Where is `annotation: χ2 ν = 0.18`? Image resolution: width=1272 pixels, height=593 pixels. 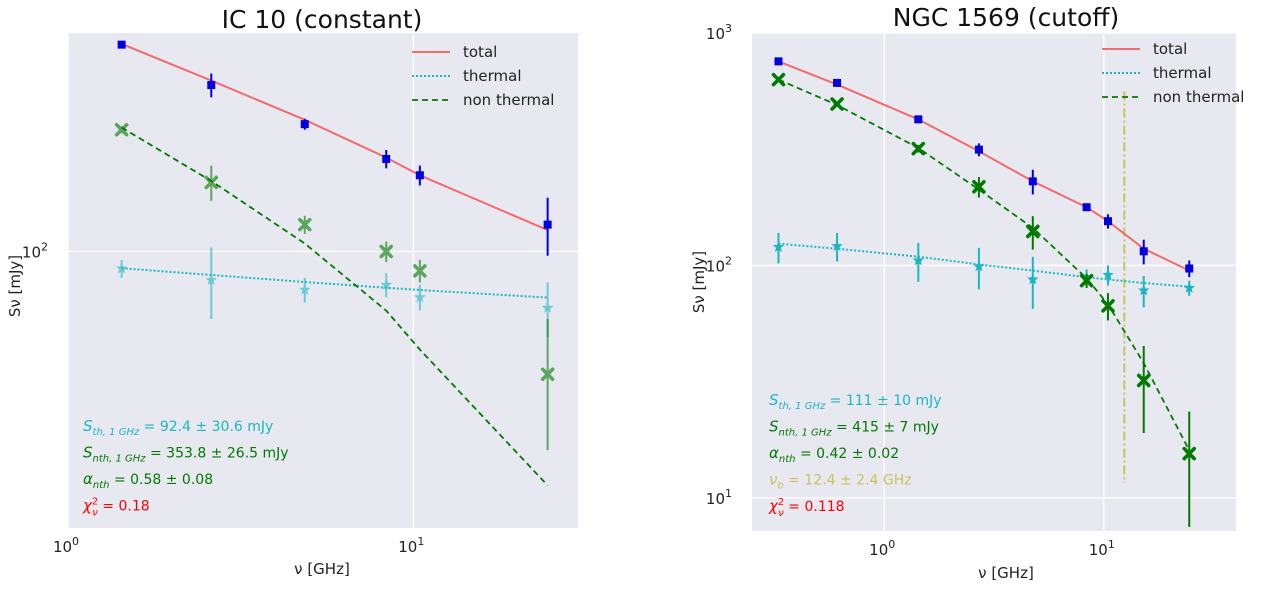 annotation: χ2 ν = 0.18 is located at coordinates (116, 508).